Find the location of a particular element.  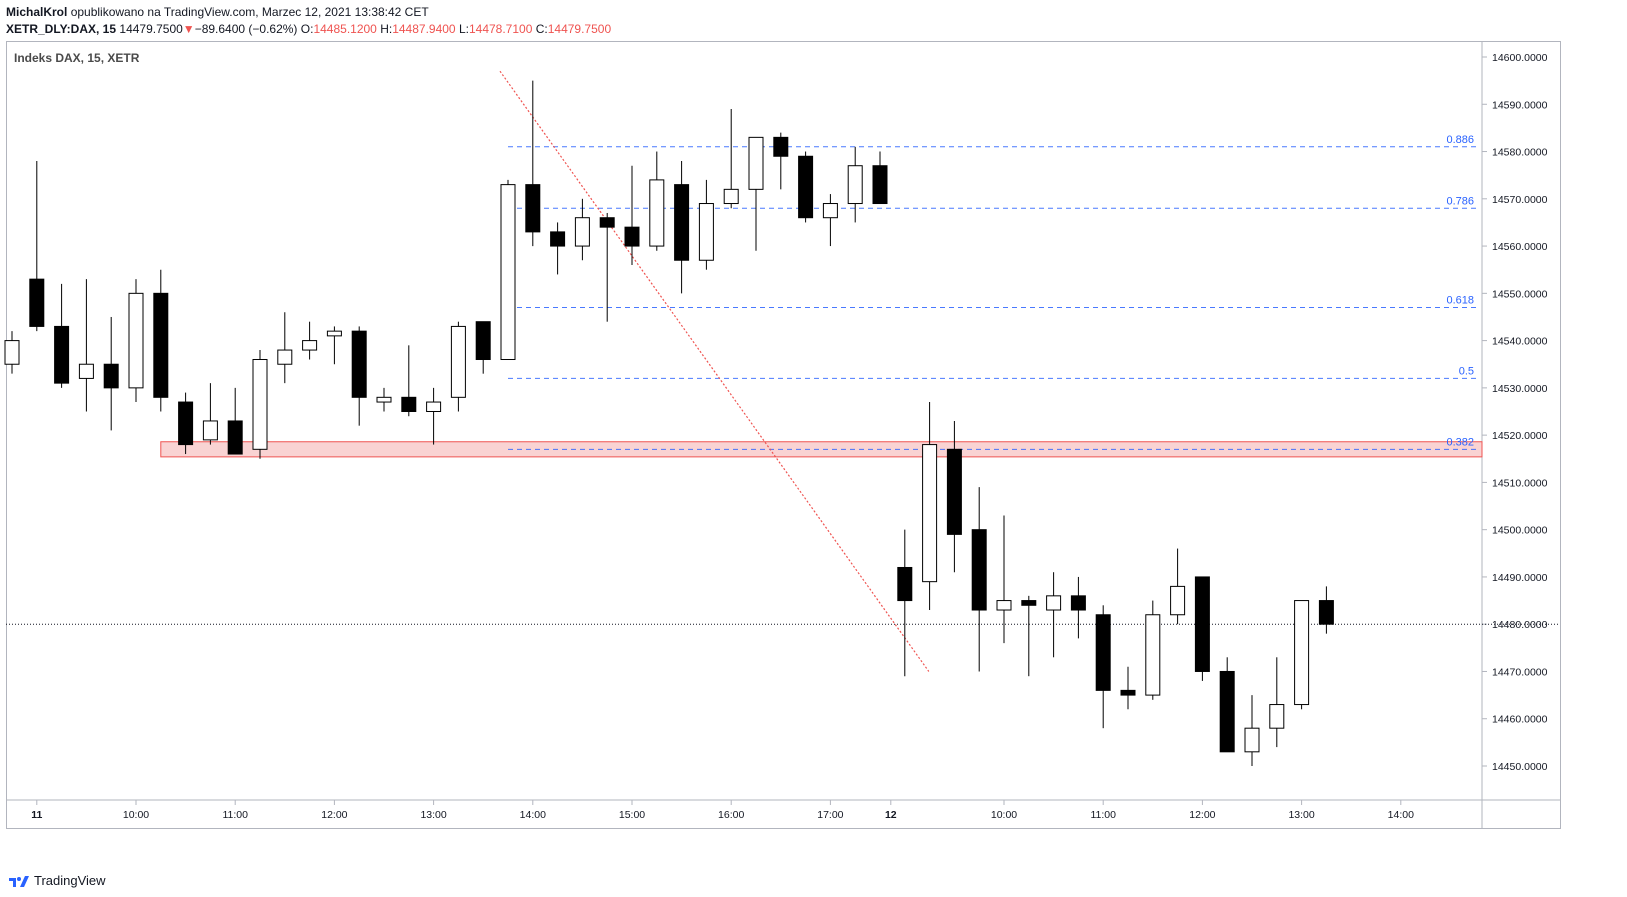

down-arrow-icon: ▼ is located at coordinates (188, 29).